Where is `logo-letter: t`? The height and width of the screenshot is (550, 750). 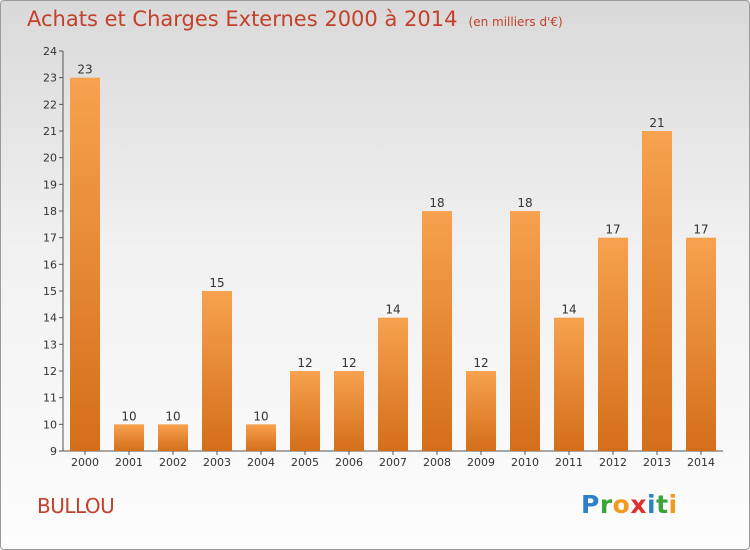 logo-letter: t is located at coordinates (662, 504).